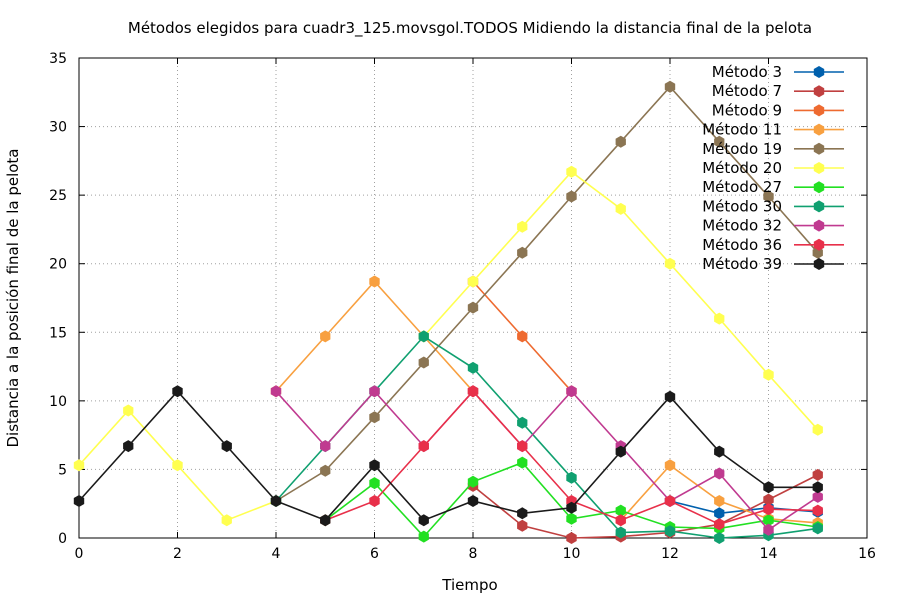 Image resolution: width=900 pixels, height=600 pixels. Describe the element at coordinates (62, 539) in the screenshot. I see `y-tick-label: 0` at that location.